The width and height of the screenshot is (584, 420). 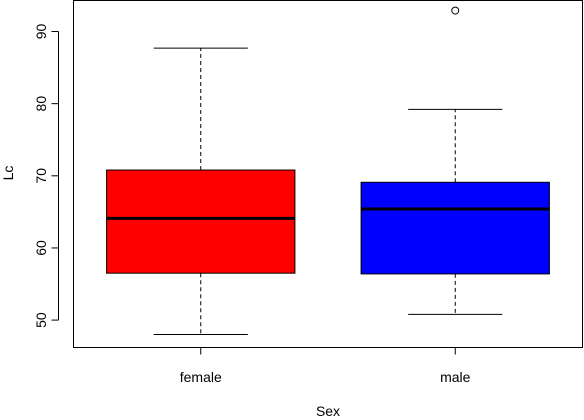 What do you see at coordinates (41, 176) in the screenshot?
I see `y-tick-label: 70` at bounding box center [41, 176].